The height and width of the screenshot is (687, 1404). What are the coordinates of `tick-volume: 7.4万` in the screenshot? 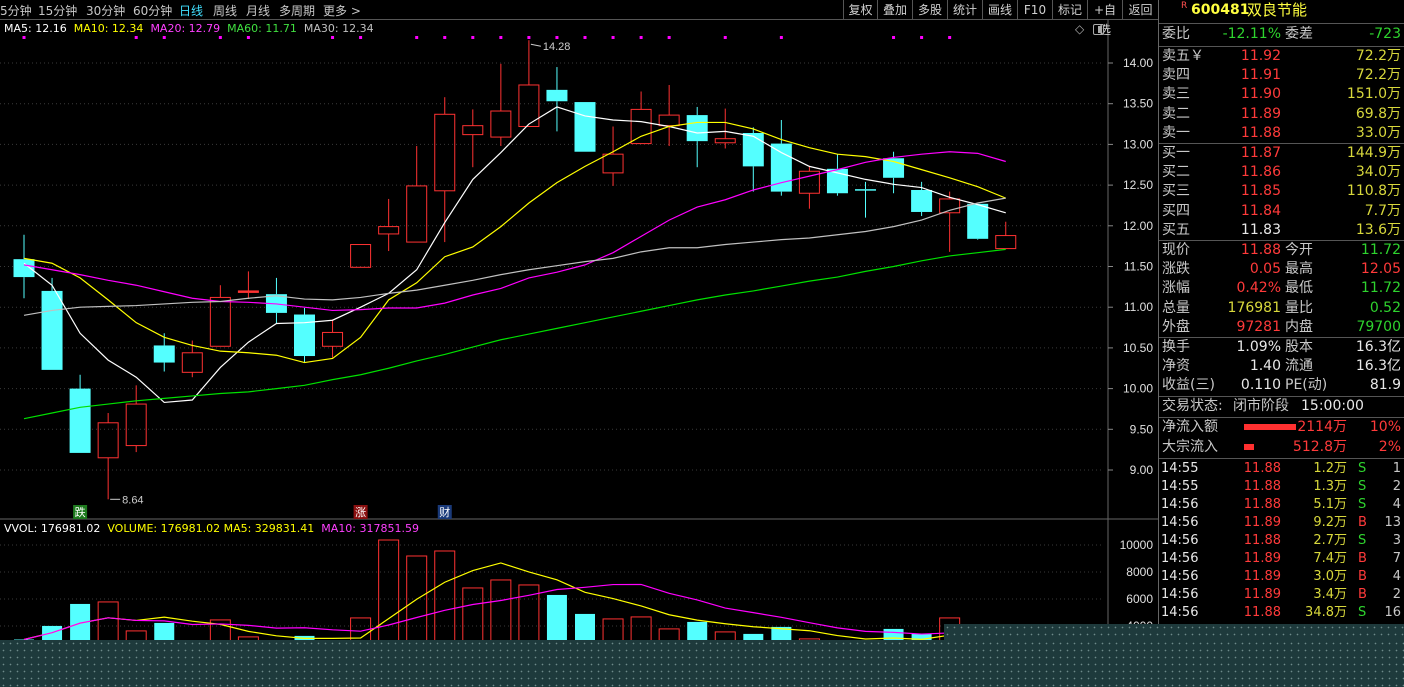 It's located at (1330, 558).